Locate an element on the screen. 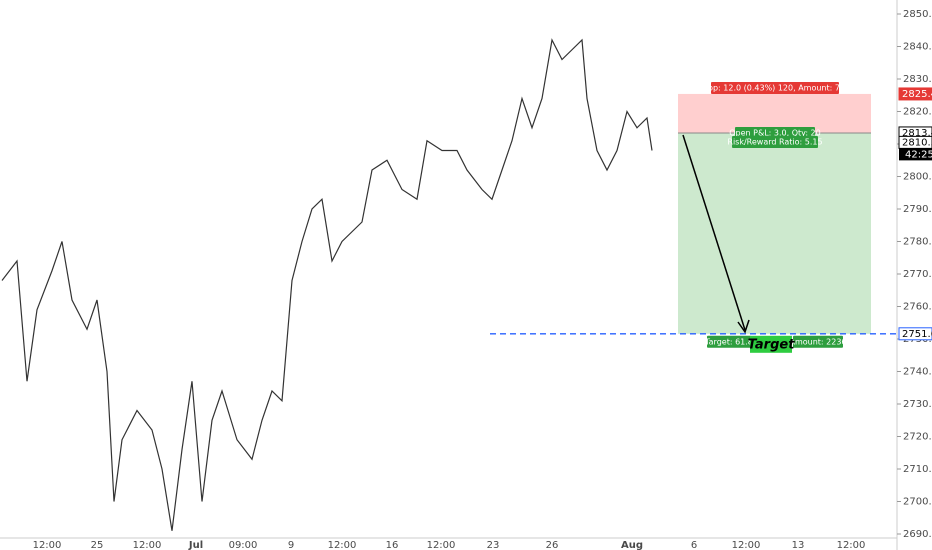 This screenshot has height=550, width=932. y-tick-label: 2790.0 is located at coordinates (917, 209).